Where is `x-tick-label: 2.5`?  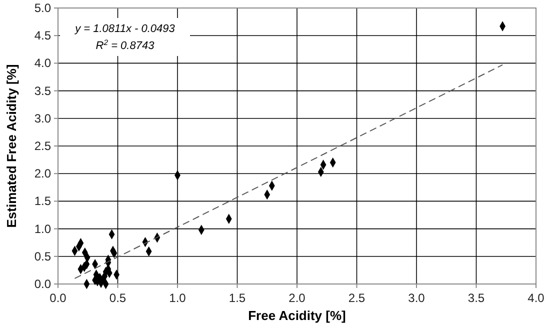 x-tick-label: 2.5 is located at coordinates (357, 298).